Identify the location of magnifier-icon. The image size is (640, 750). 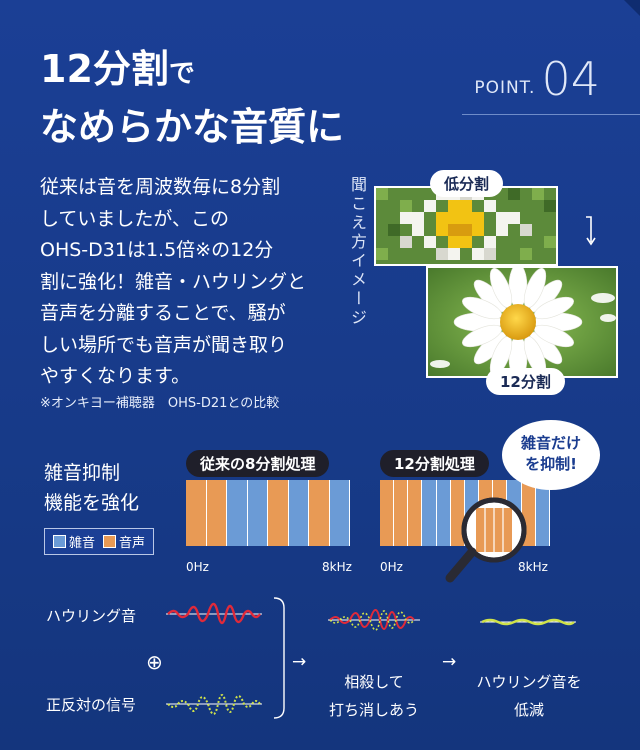
(486, 540).